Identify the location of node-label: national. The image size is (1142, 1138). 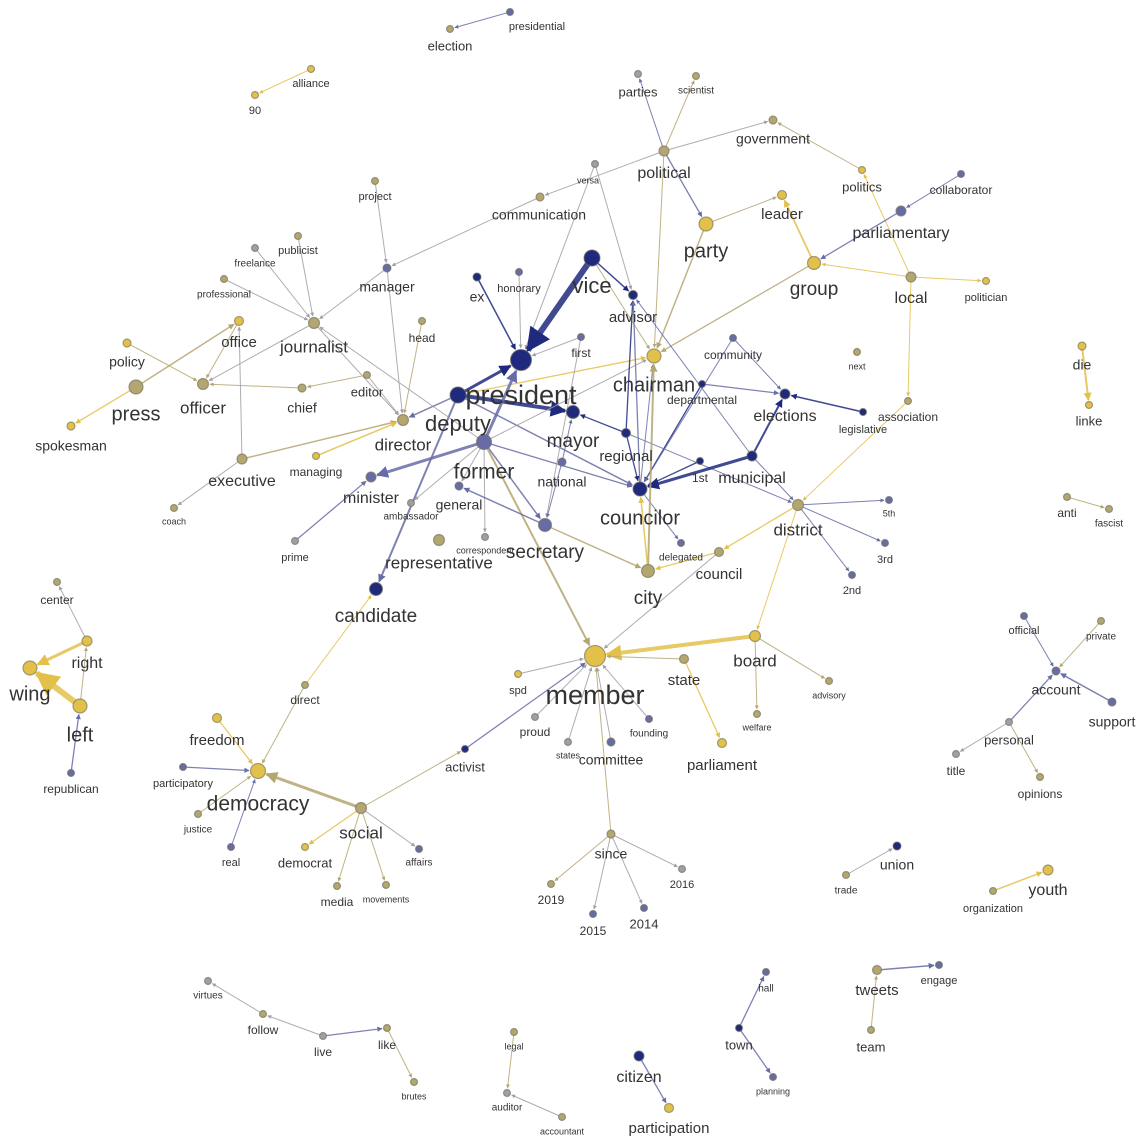
(561, 482).